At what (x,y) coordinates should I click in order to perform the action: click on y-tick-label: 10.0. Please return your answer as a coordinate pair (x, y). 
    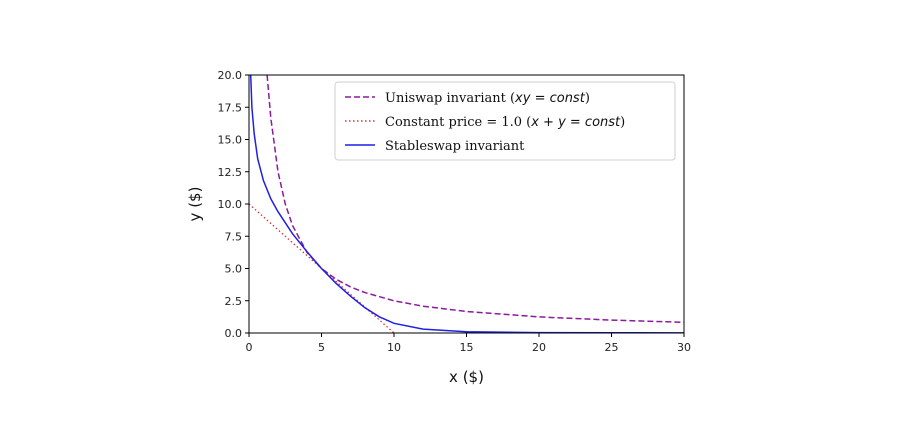
    Looking at the image, I should click on (230, 204).